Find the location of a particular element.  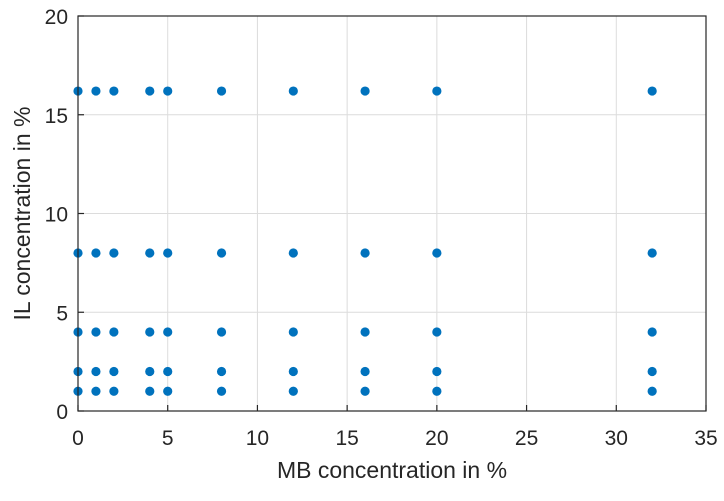

y-tick-label: 0 is located at coordinates (62, 412).